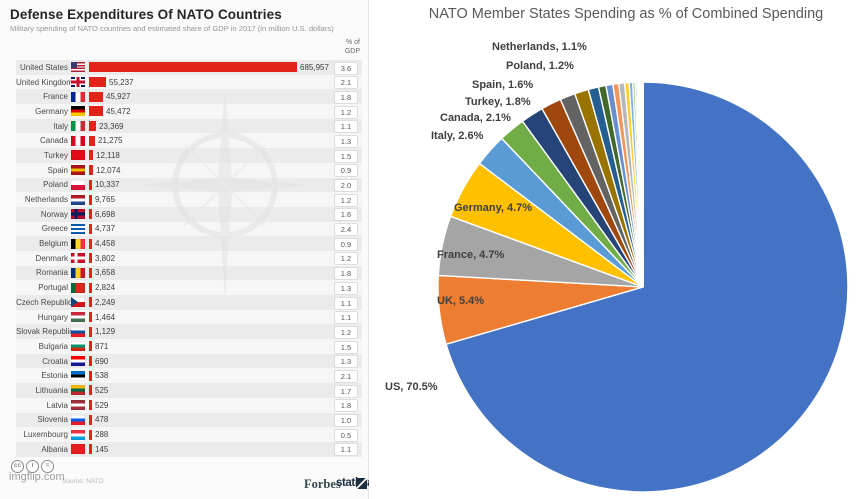 Image resolution: width=867 pixels, height=499 pixels. I want to click on bar-row: Lithuania 525 1.7, so click(189, 390).